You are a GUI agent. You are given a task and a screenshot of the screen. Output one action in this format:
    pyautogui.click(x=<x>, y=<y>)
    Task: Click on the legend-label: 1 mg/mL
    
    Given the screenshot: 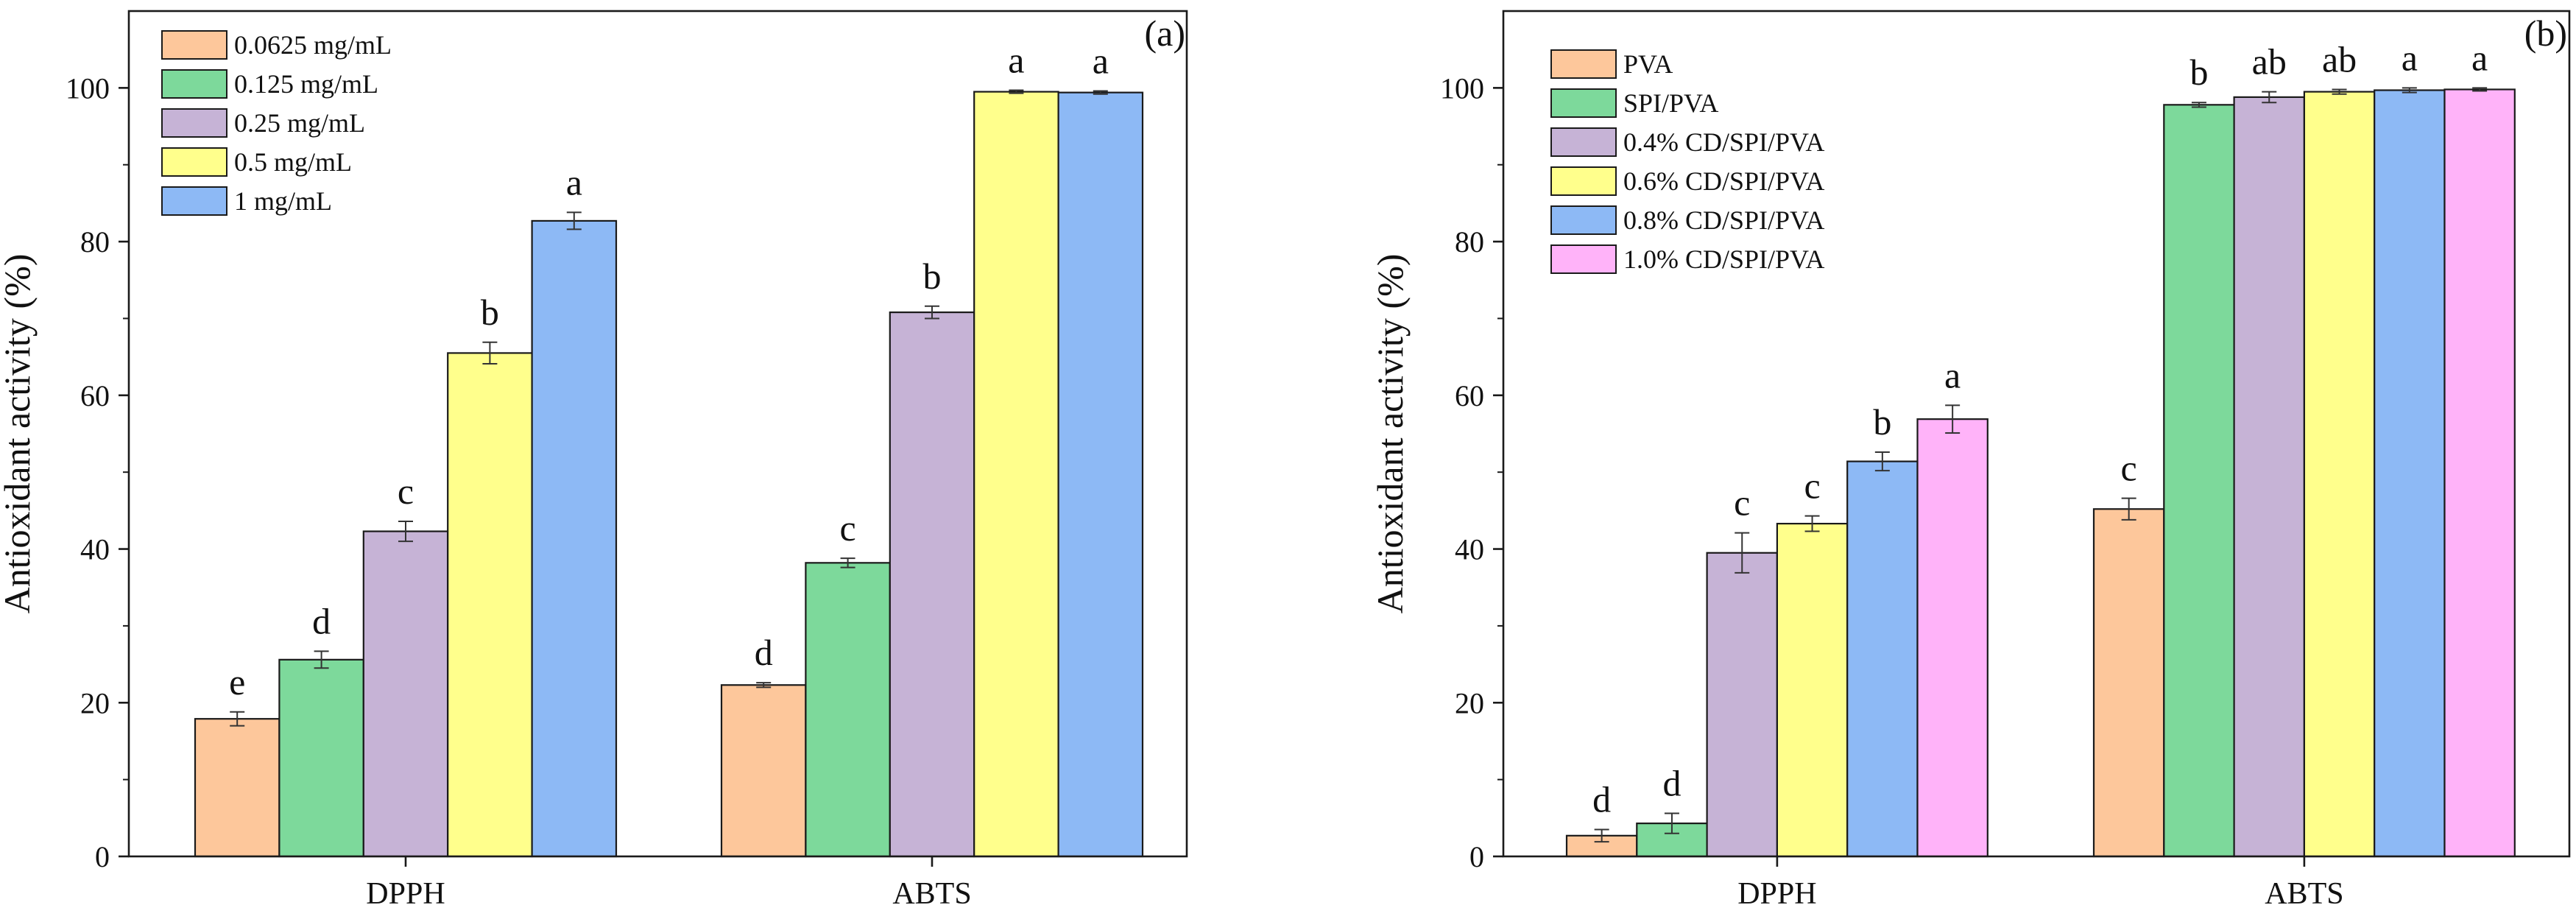 What is the action you would take?
    pyautogui.click(x=283, y=201)
    